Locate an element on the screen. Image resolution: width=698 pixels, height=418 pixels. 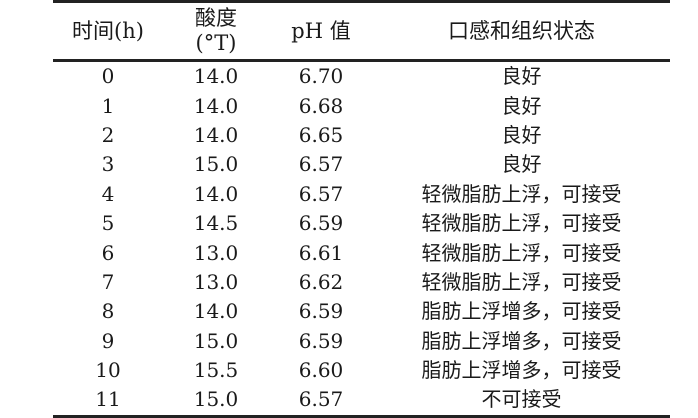
table-row: 8 14.0 6.59 脂肪上浮增多，可接受 is located at coordinates (361, 311).